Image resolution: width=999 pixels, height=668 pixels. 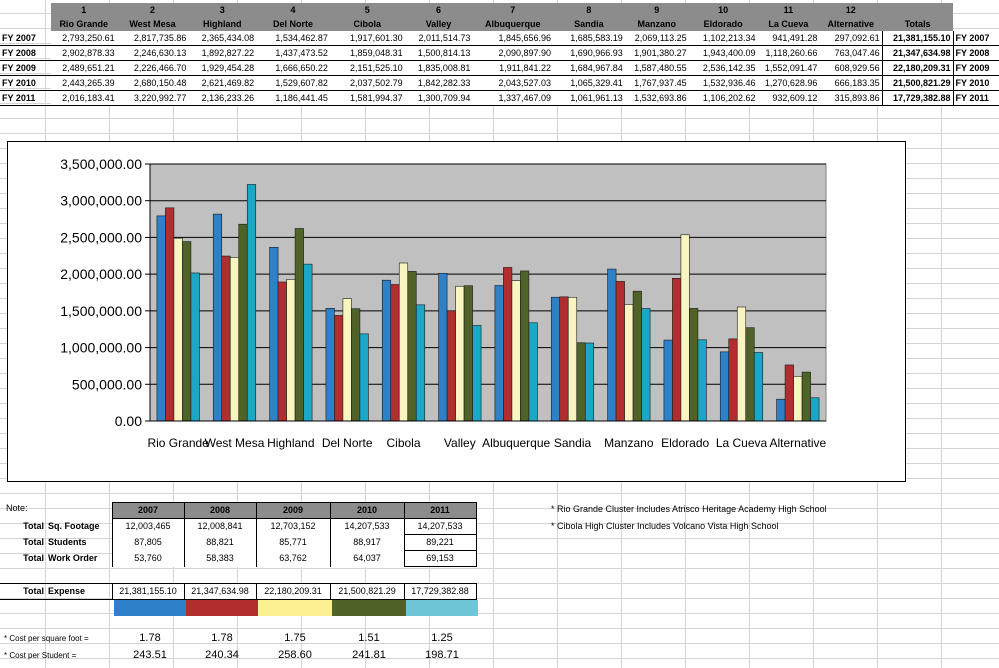 What do you see at coordinates (101, 311) in the screenshot?
I see `y-tick-label: 1,500,000.00` at bounding box center [101, 311].